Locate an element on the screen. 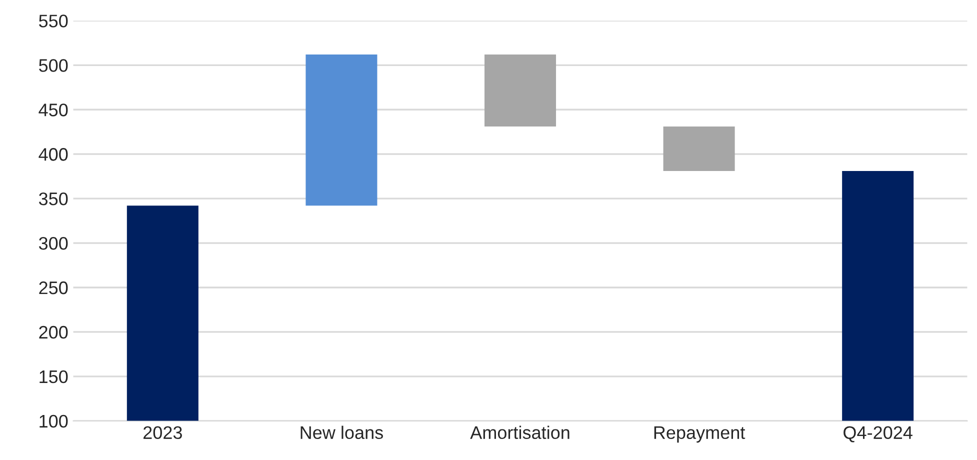 Image resolution: width=977 pixels, height=460 pixels. y-tick-label: 150 is located at coordinates (54, 377).